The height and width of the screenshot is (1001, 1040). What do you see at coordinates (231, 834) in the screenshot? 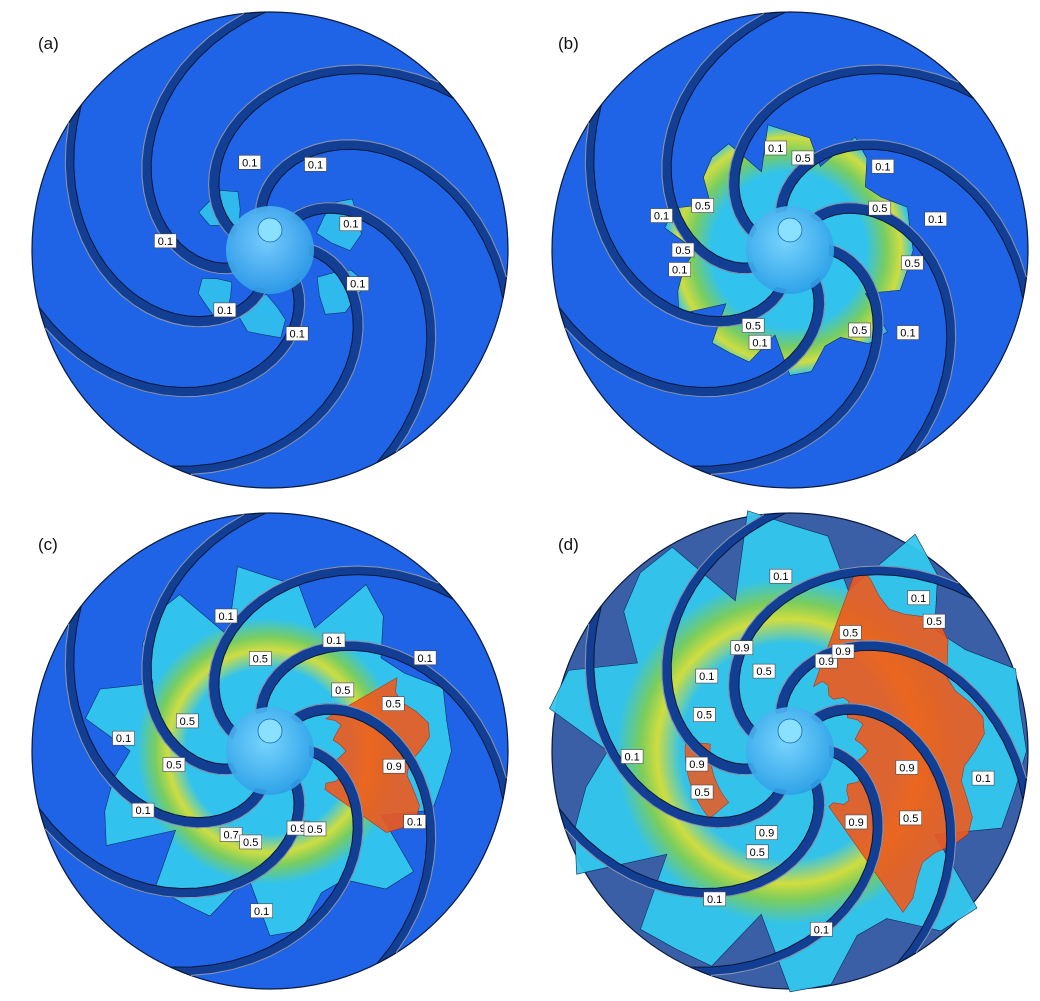
I see `value-label: 0.7` at bounding box center [231, 834].